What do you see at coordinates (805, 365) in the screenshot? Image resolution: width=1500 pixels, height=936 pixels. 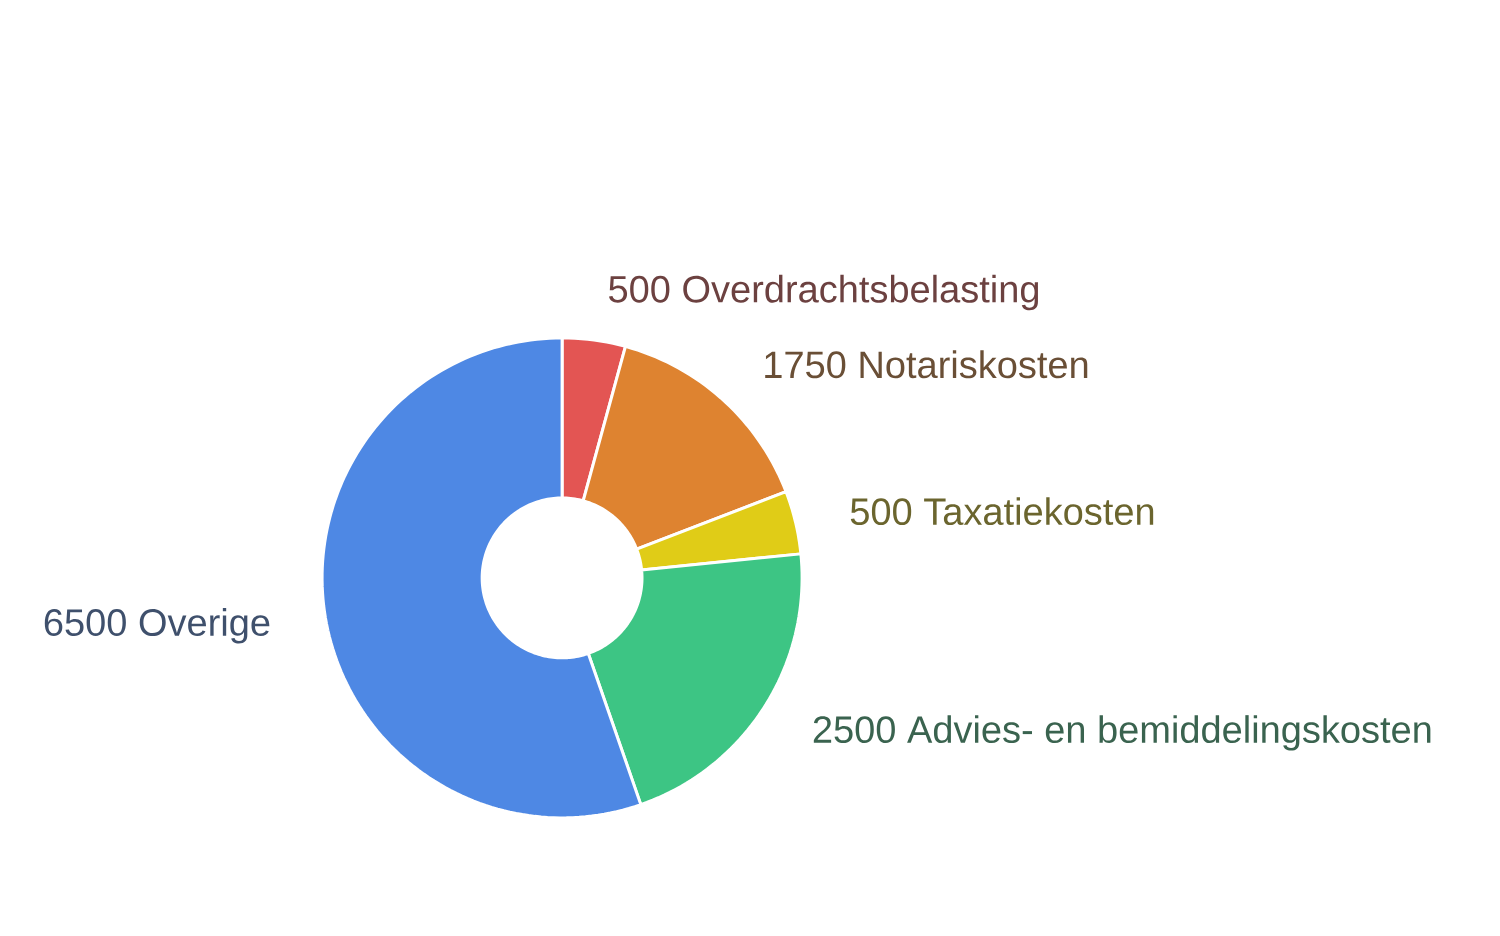 I see `data-label: 1750` at bounding box center [805, 365].